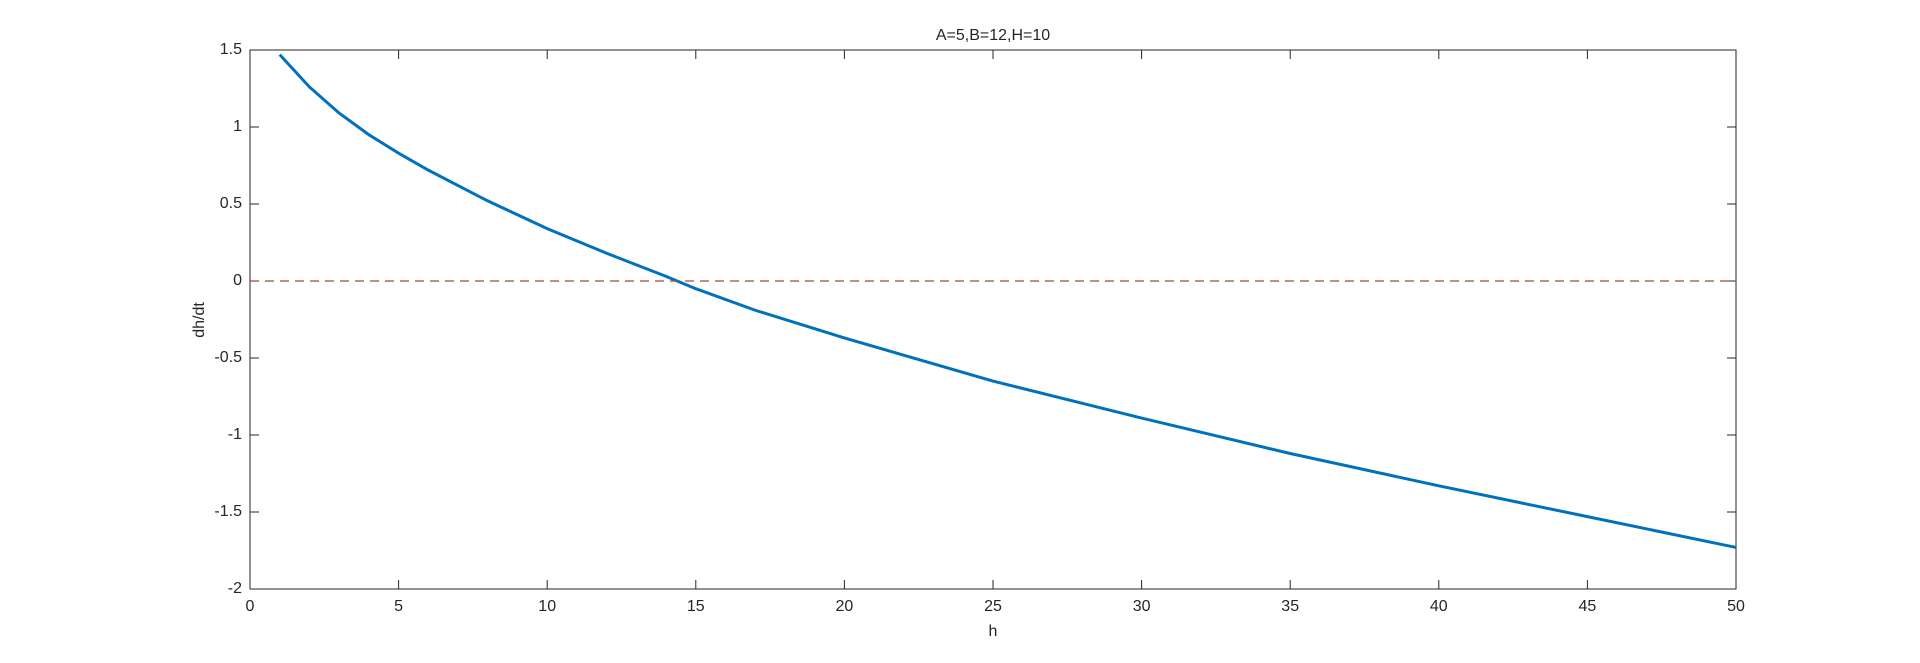  I want to click on y-tick-label: -0.5, so click(228, 357).